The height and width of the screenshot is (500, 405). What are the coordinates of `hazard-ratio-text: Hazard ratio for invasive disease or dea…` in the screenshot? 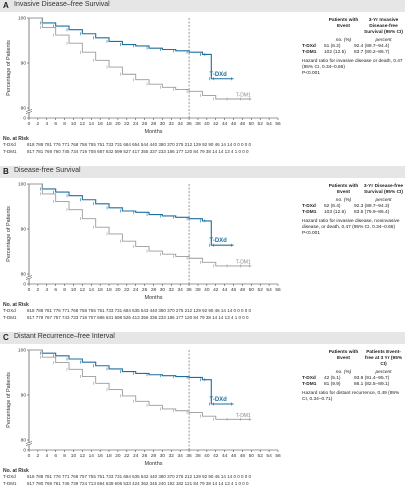 It's located at (352, 64).